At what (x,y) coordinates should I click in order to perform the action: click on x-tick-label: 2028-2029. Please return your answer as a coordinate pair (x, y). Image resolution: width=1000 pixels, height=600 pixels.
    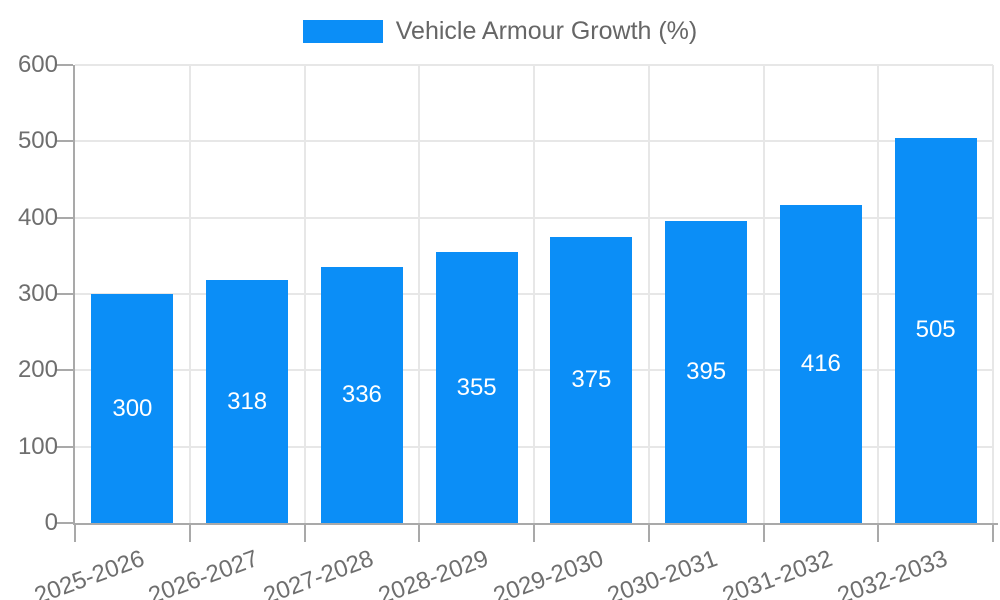
    Looking at the image, I should click on (433, 572).